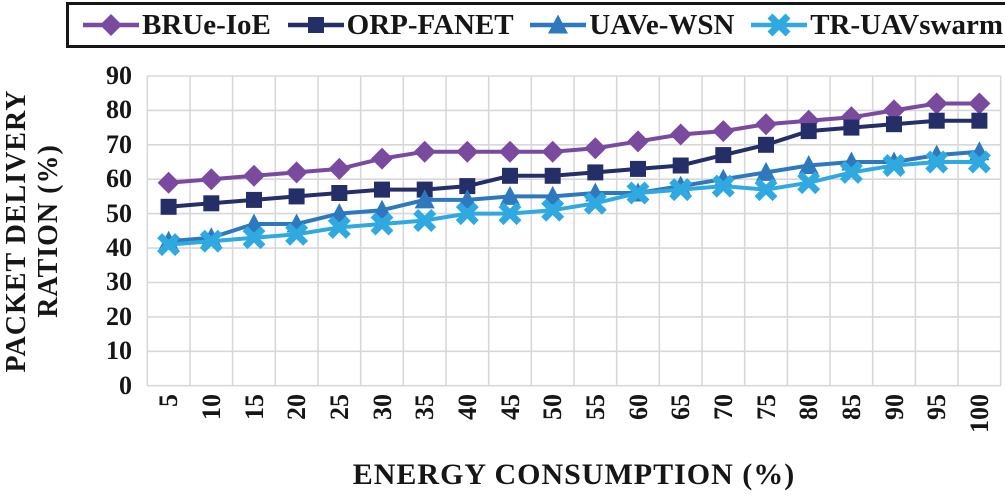 This screenshot has height=501, width=1005. I want to click on y-tick-label: 90, so click(119, 75).